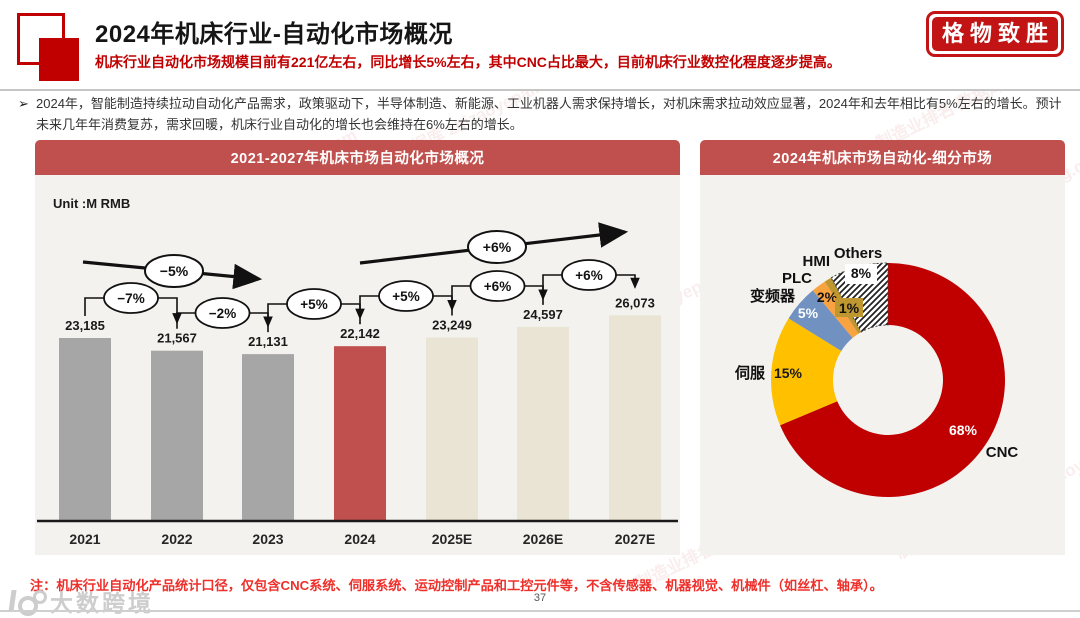 Image resolution: width=1080 pixels, height=618 pixels. I want to click on x-tick: 2026E, so click(543, 539).